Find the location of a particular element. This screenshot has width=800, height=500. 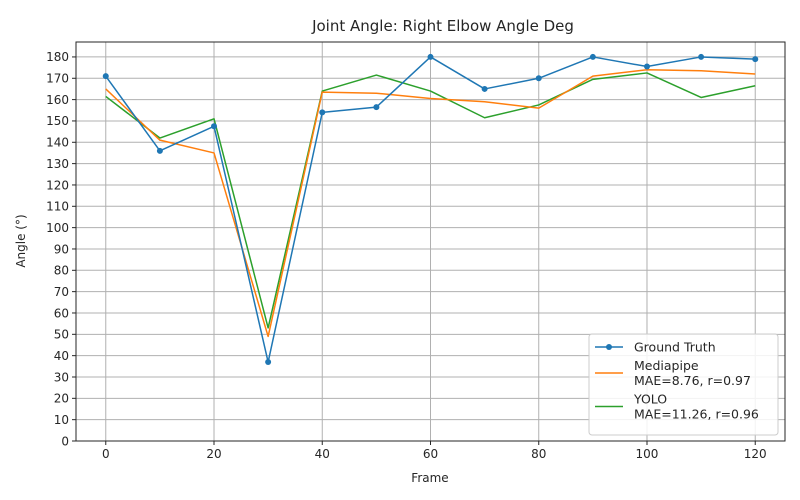

y-tick-label: 50 is located at coordinates (61, 335).